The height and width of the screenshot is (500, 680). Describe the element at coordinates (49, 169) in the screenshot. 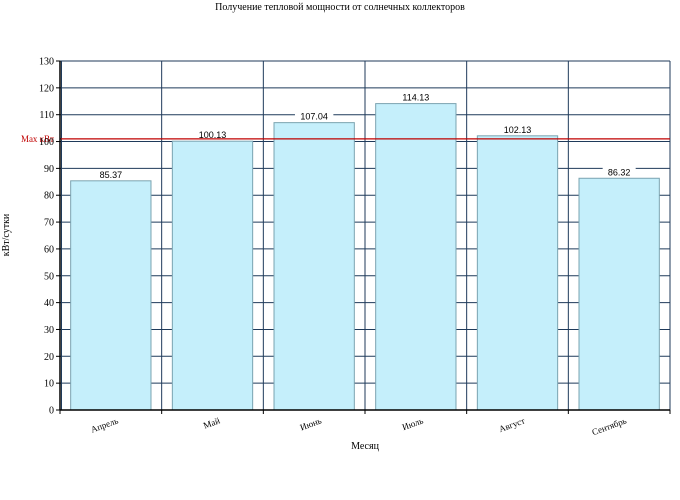

I see `y-tick-label: 90` at that location.